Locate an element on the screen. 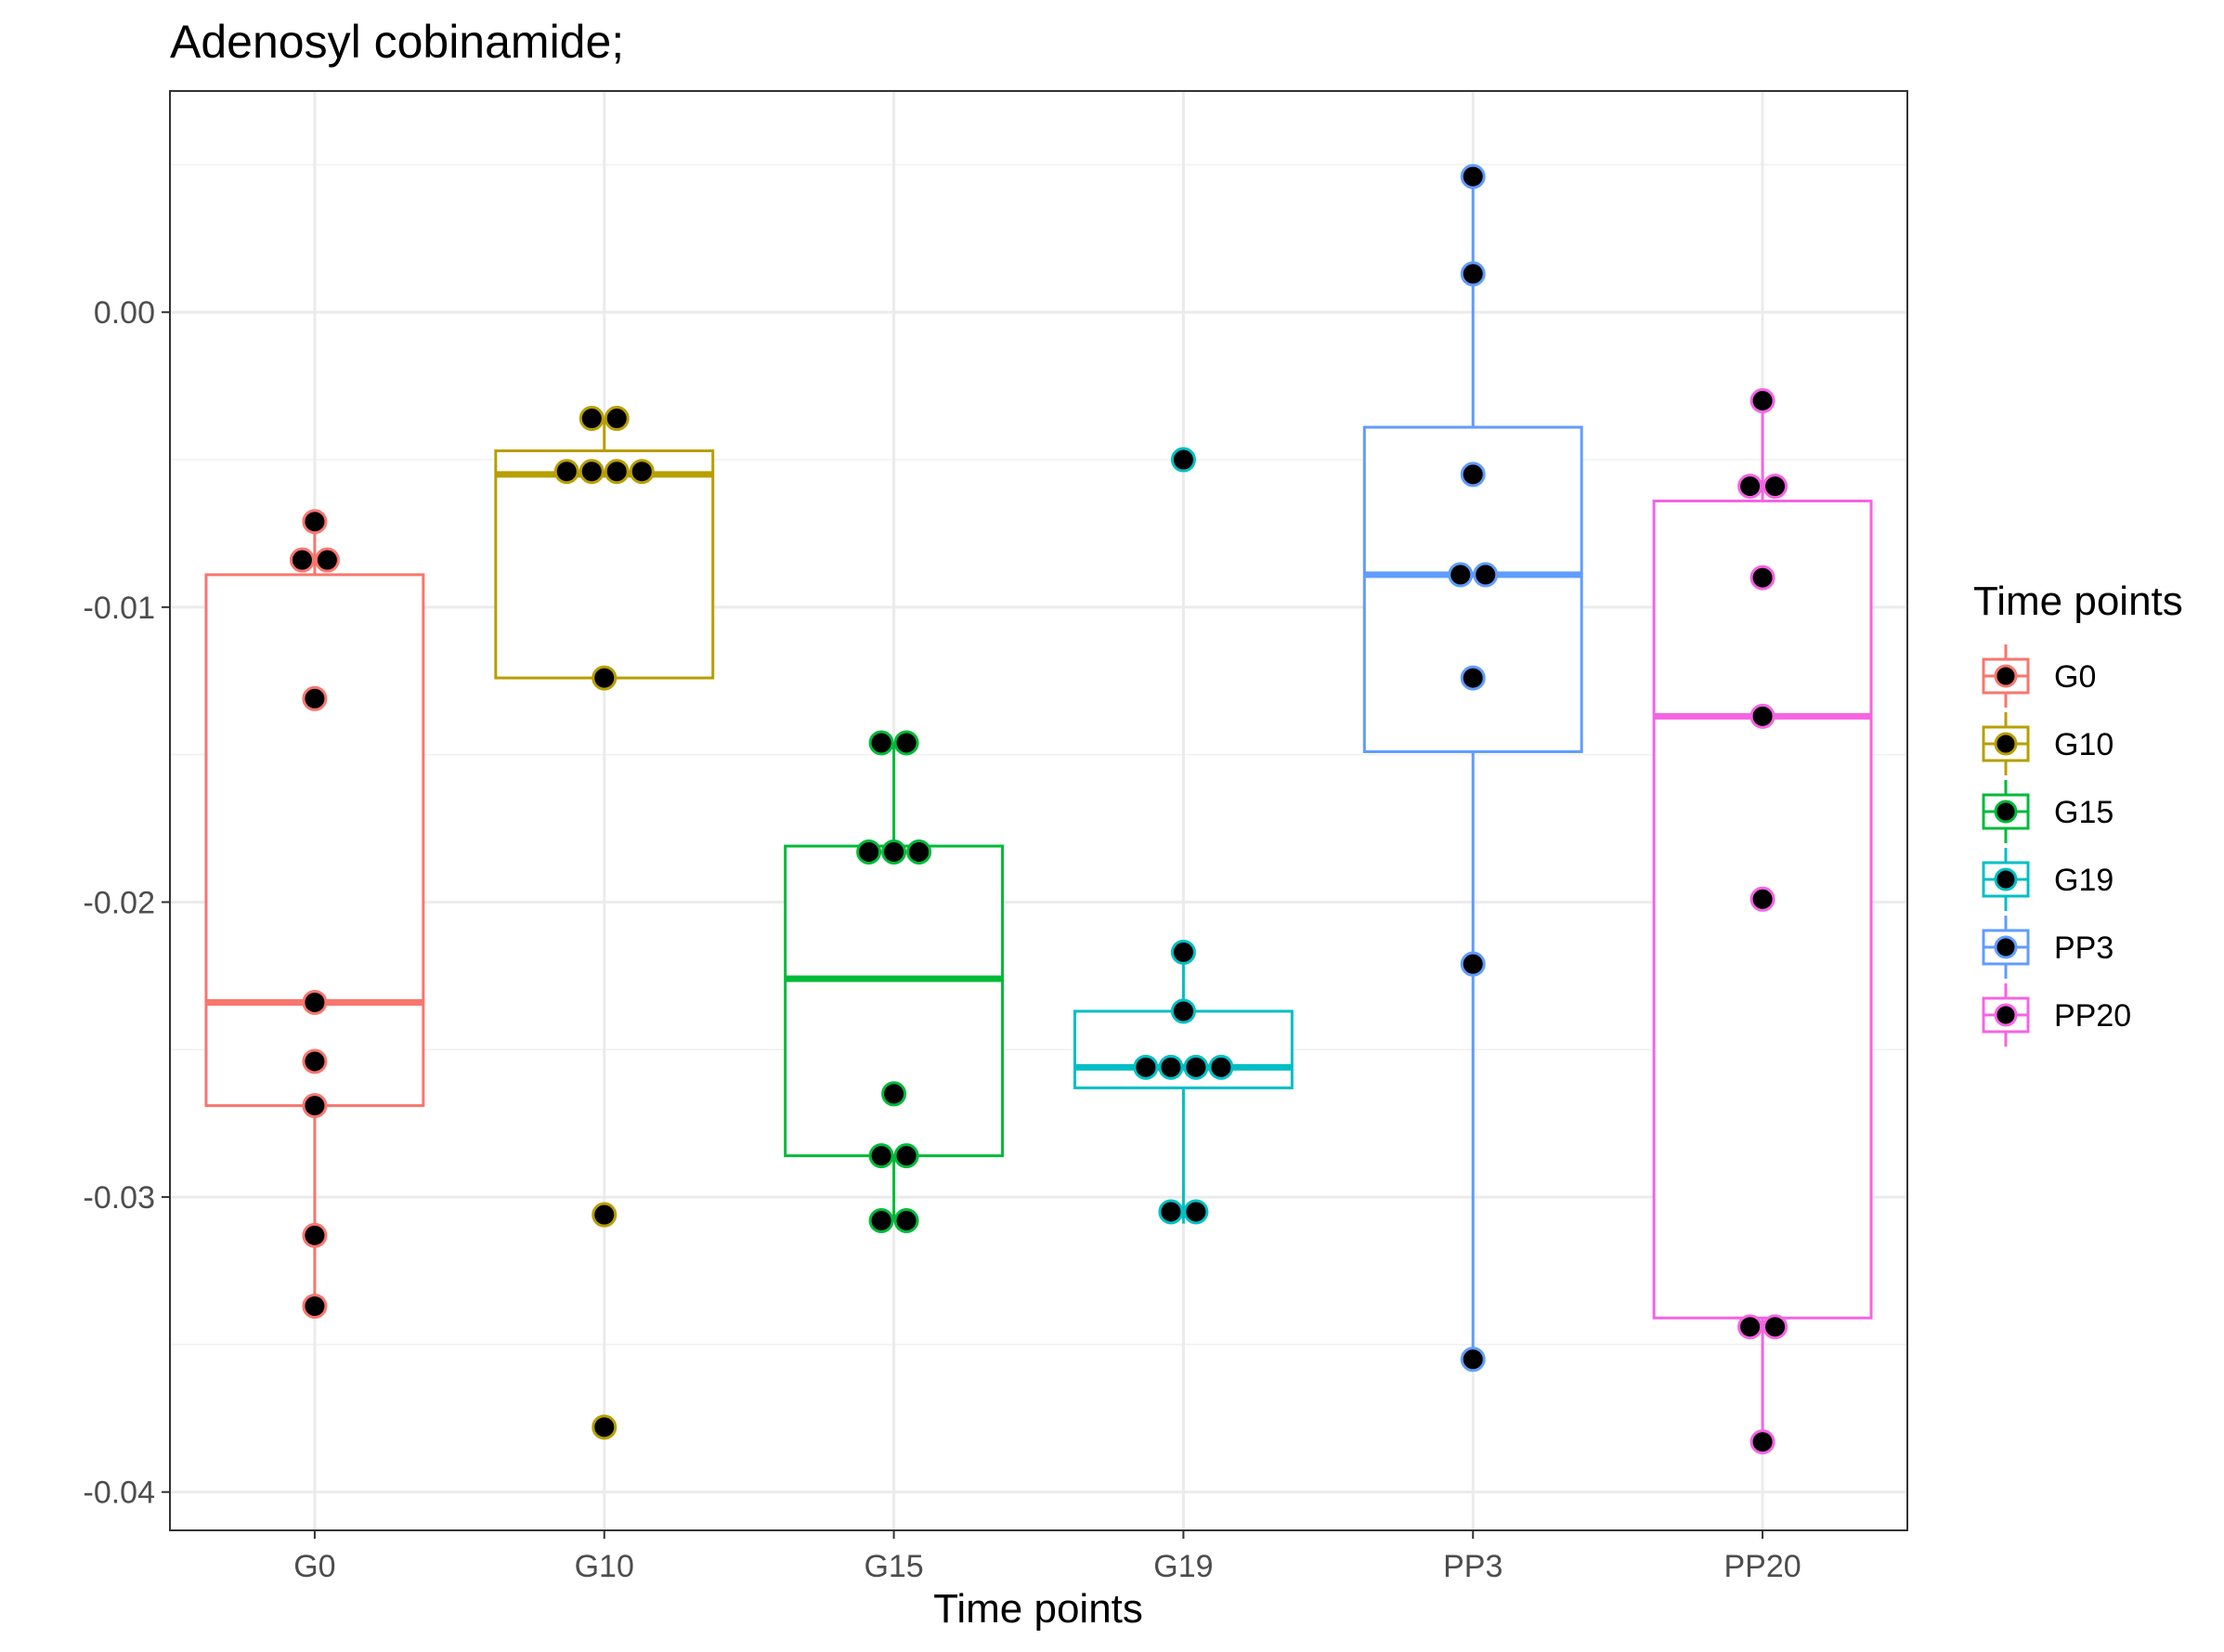 This screenshot has height=1652, width=2224. y-tick-label: -0.04 is located at coordinates (120, 1494).